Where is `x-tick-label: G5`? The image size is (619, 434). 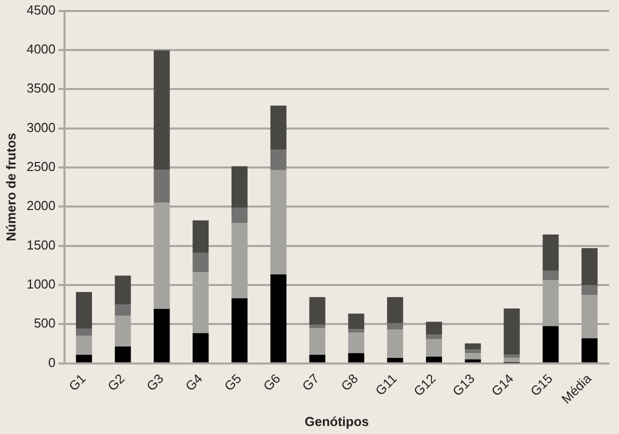 x-tick-label: G5 is located at coordinates (232, 382).